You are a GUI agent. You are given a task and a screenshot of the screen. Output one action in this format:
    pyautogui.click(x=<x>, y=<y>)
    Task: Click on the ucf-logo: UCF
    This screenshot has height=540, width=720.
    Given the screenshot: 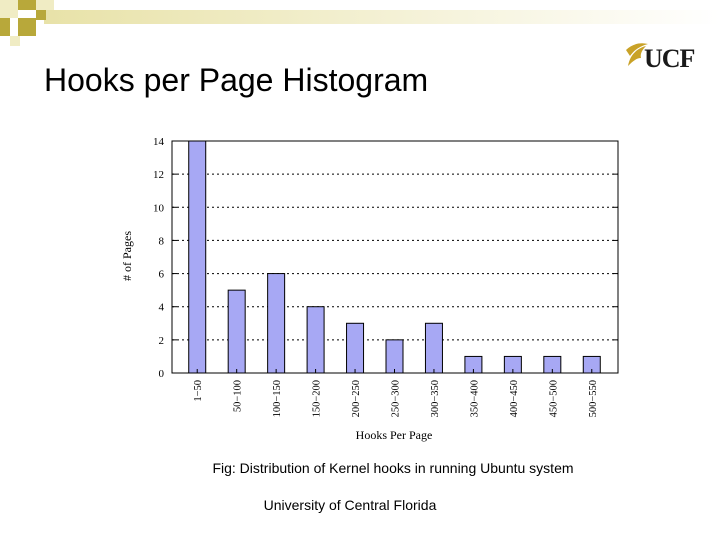 What is the action you would take?
    pyautogui.click(x=661, y=58)
    